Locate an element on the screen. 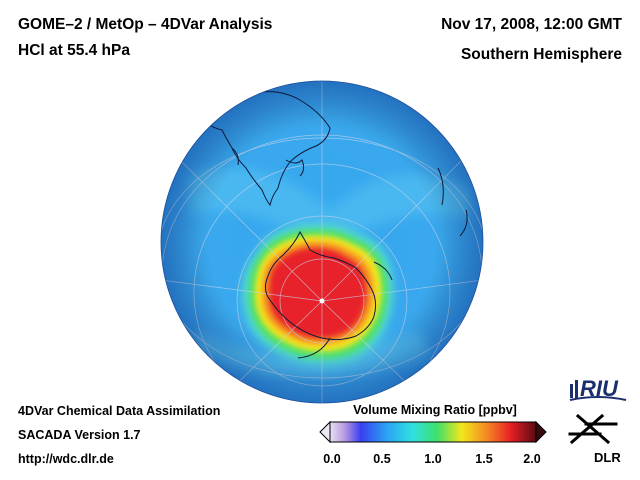  colorbar-tick-4: 2.0 is located at coordinates (532, 459).